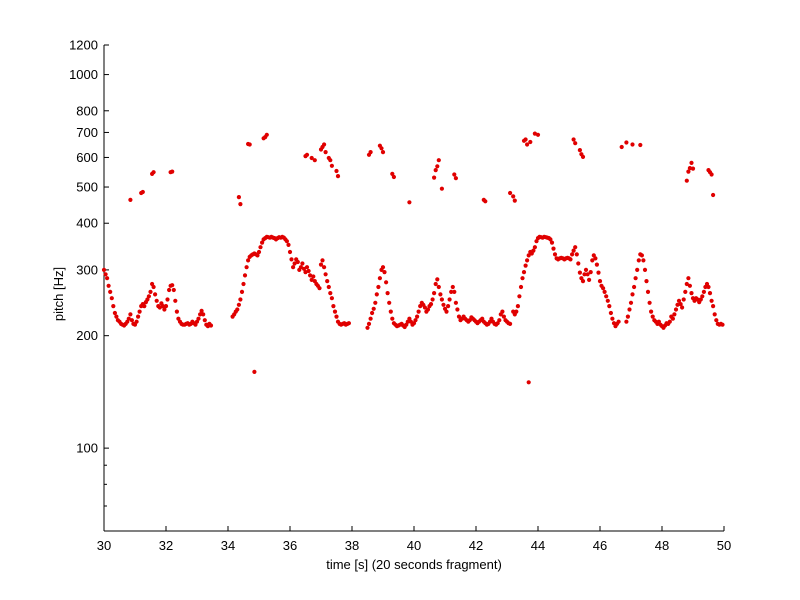 The height and width of the screenshot is (600, 800). What do you see at coordinates (414, 545) in the screenshot?
I see `x-tick-label: 40` at bounding box center [414, 545].